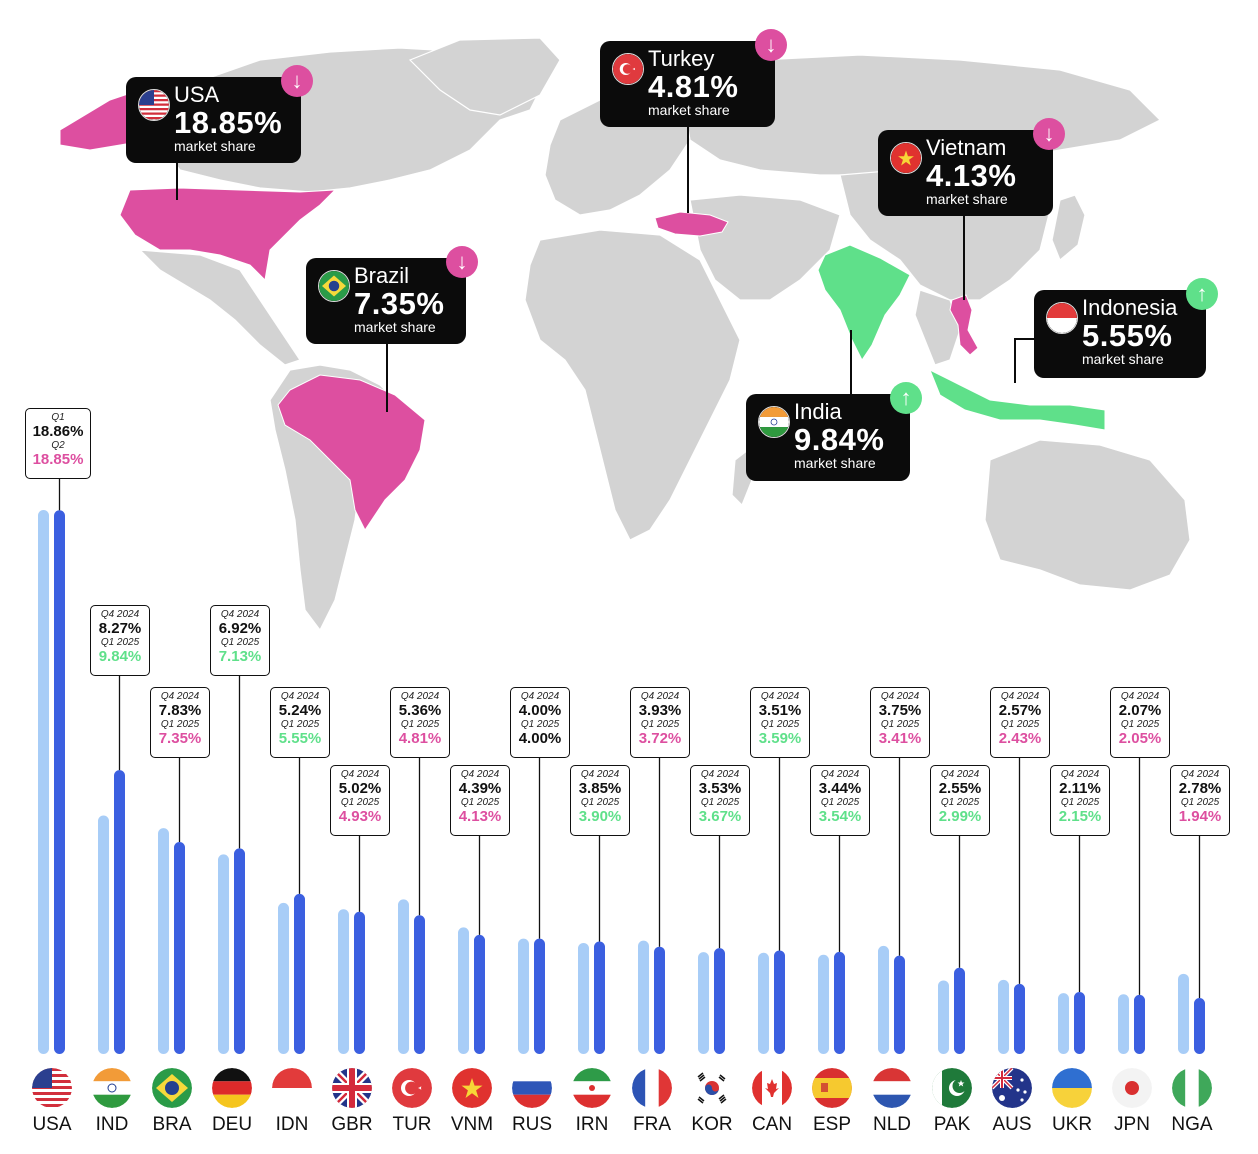  I want to click on flag-fra-icon, so click(652, 1088).